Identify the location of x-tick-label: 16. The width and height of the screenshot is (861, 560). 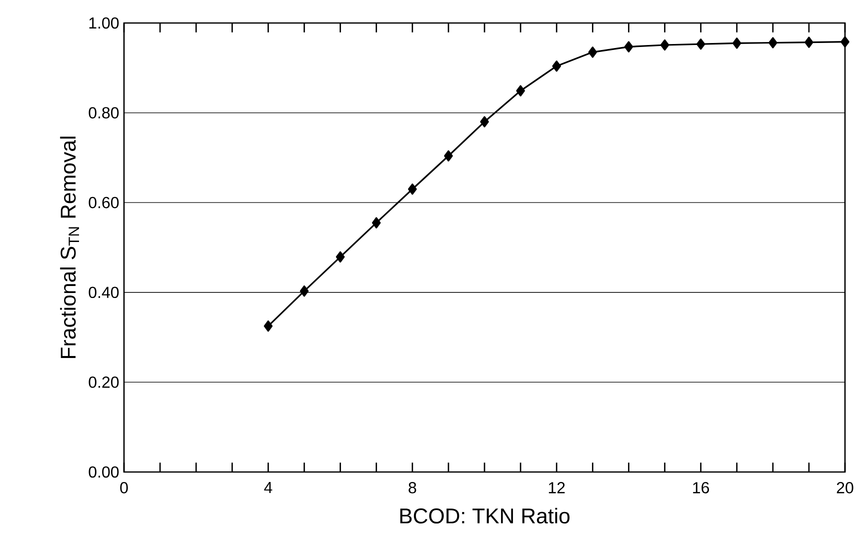
(701, 488).